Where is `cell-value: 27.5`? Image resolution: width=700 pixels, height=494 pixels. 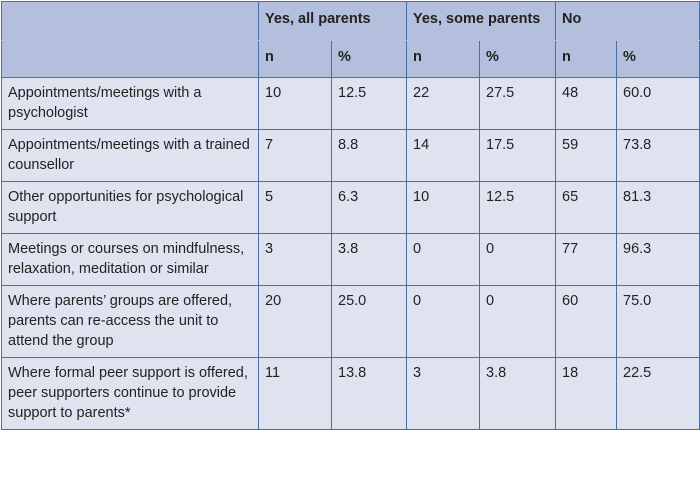
cell-value: 27.5 is located at coordinates (517, 103).